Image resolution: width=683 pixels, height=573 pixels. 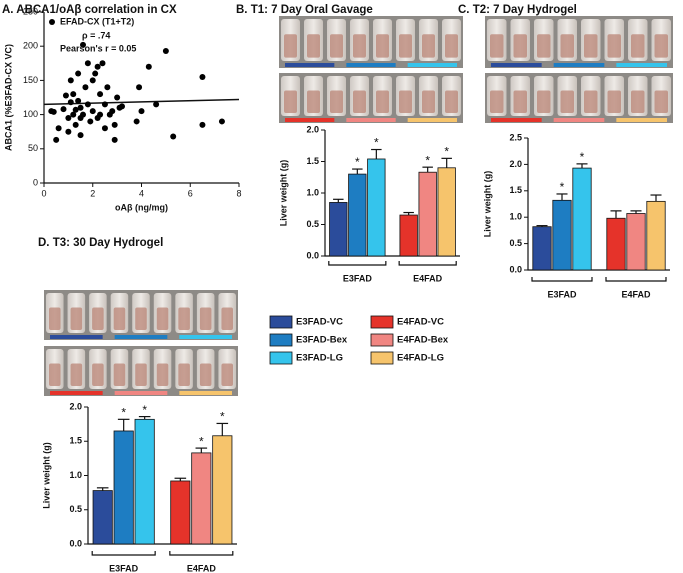 What do you see at coordinates (100, 243) in the screenshot?
I see `panel-title: D. T3: 30 Day Hydrogel` at bounding box center [100, 243].